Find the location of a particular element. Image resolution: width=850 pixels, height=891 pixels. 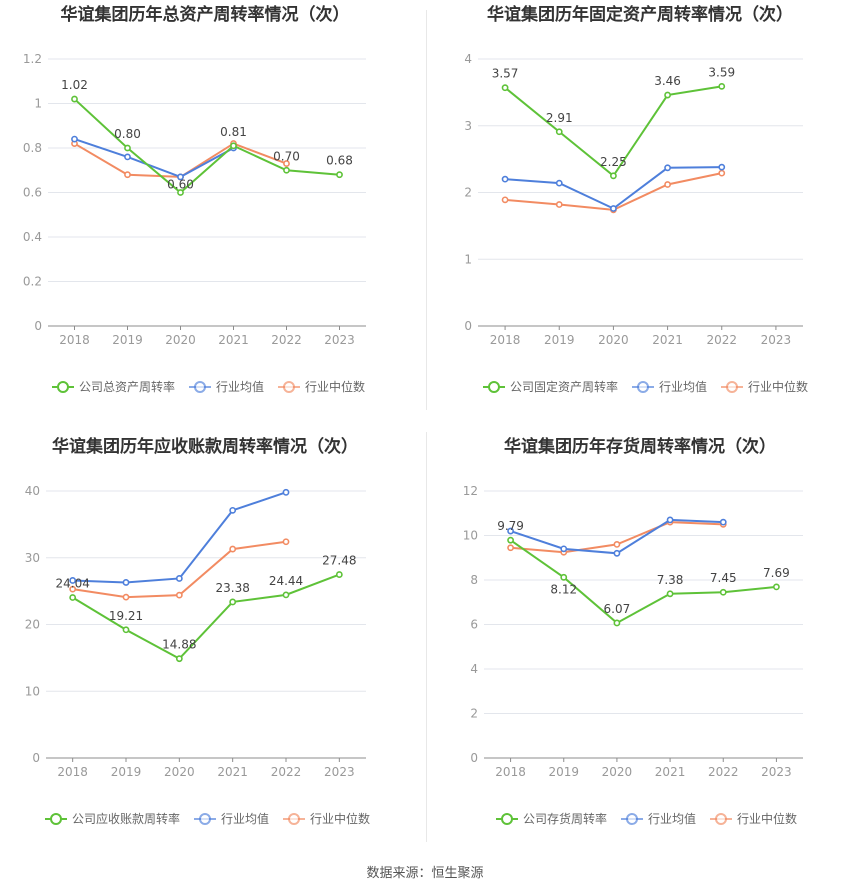

data-label: 9.79 is located at coordinates (510, 526).